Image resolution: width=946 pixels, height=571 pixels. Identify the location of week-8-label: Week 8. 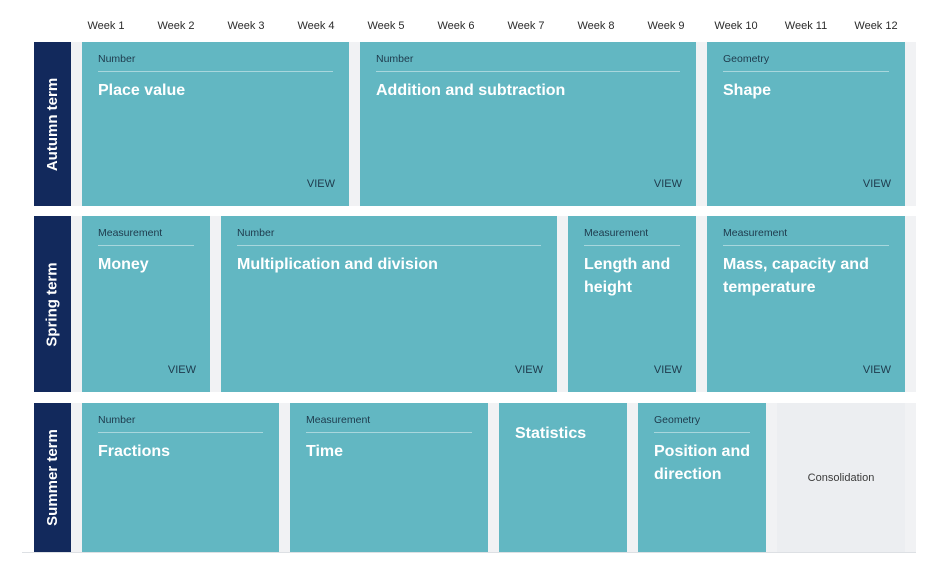
(596, 26).